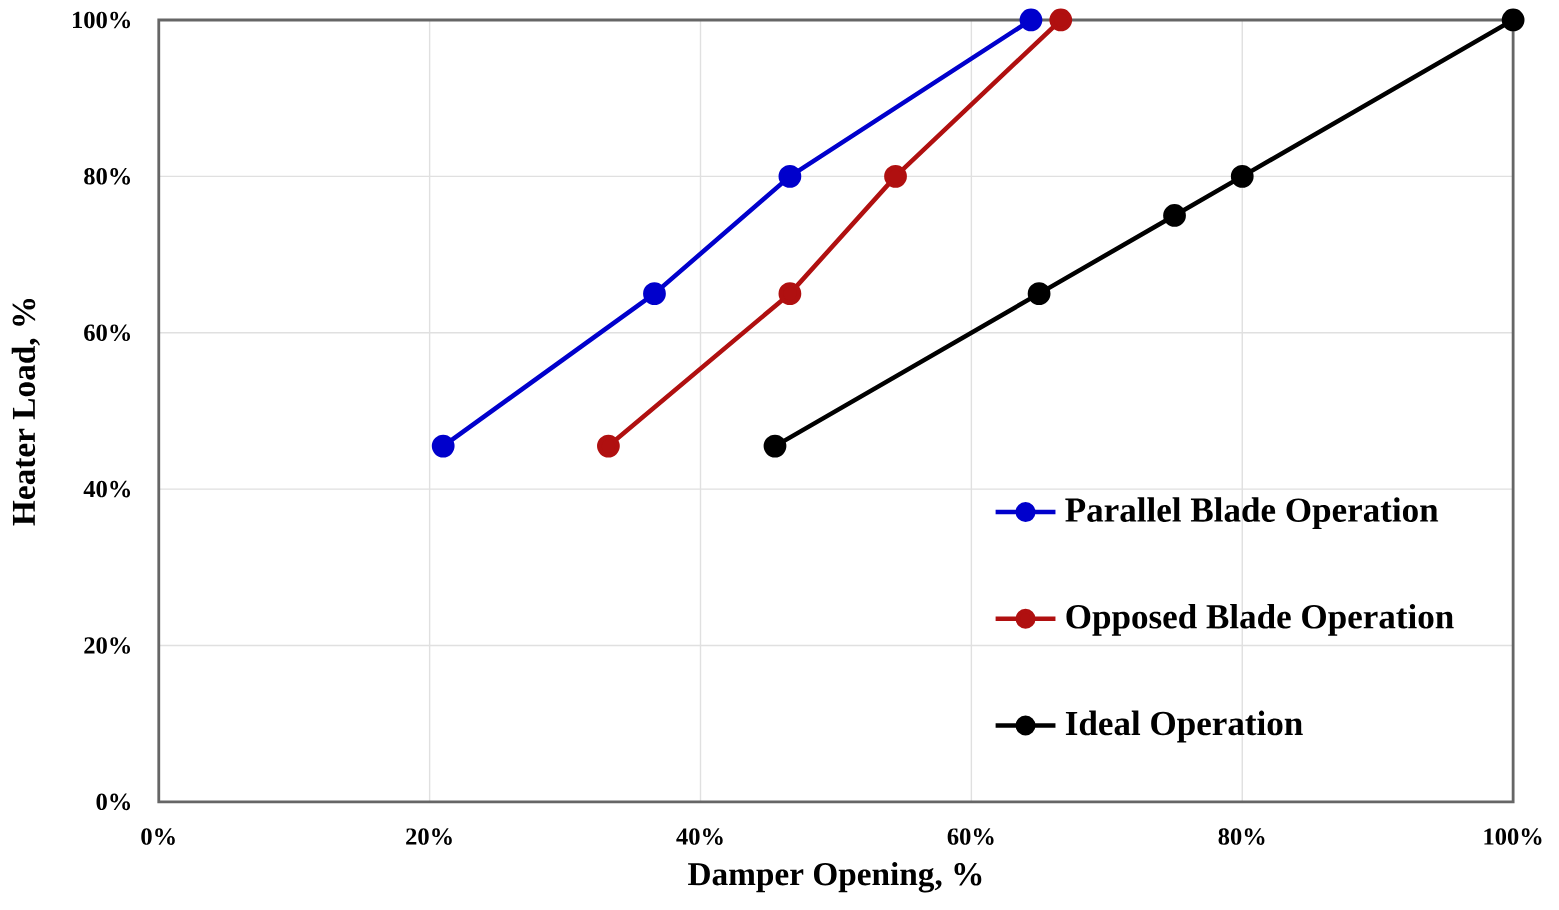 The width and height of the screenshot is (1559, 910). I want to click on y-tick-label: 80%, so click(107, 176).